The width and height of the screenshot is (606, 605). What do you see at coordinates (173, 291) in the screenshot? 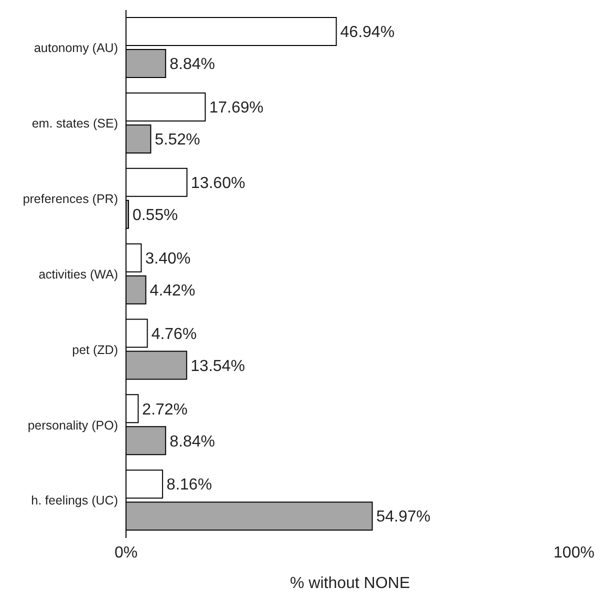
I see `data-label: 4.42%` at bounding box center [173, 291].